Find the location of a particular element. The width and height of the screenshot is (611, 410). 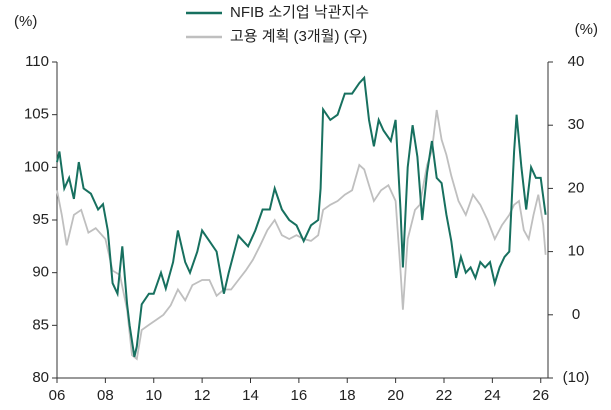

x-tick-label: 08 is located at coordinates (105, 395).